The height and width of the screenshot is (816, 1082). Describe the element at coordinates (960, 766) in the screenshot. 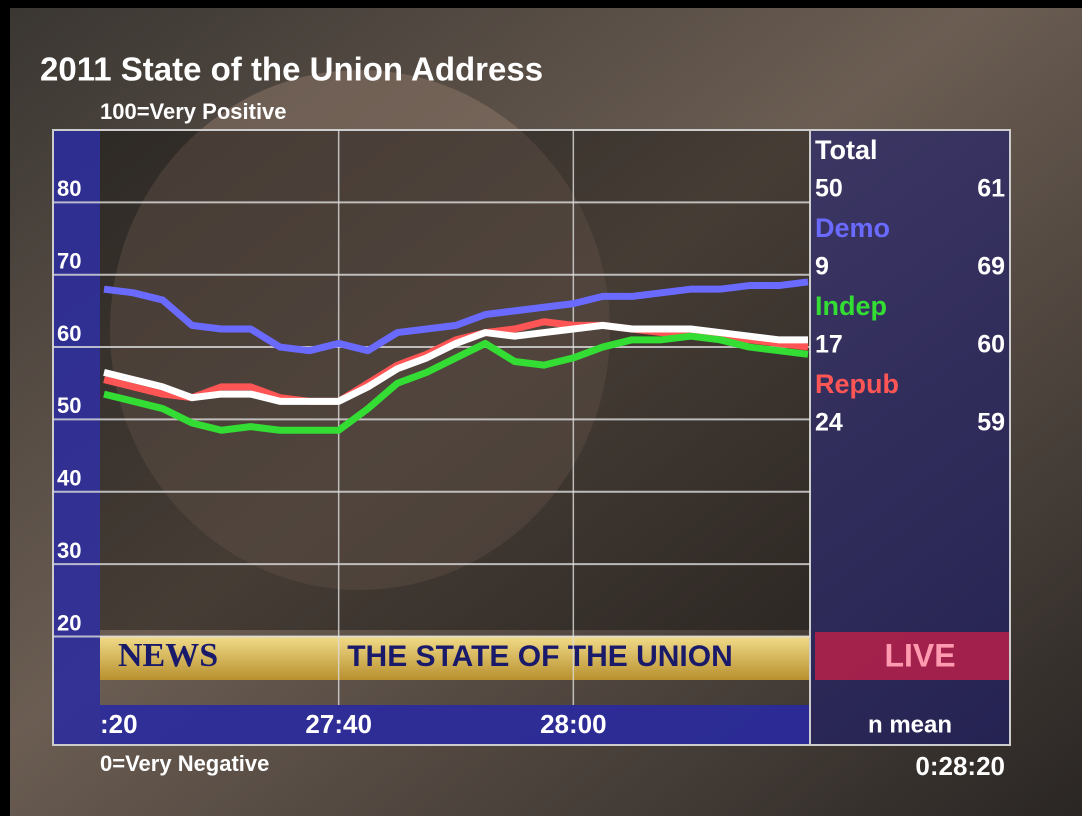

I see `clock: 0:28:20` at that location.